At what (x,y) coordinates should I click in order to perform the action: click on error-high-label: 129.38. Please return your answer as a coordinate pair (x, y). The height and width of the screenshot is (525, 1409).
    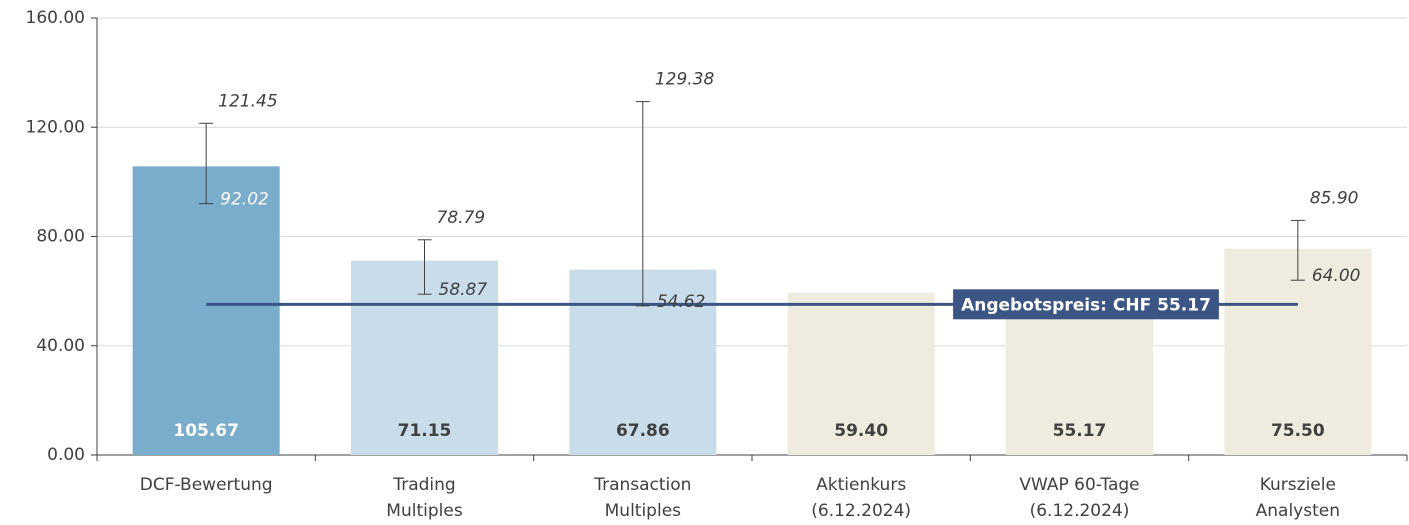
    Looking at the image, I should click on (685, 80).